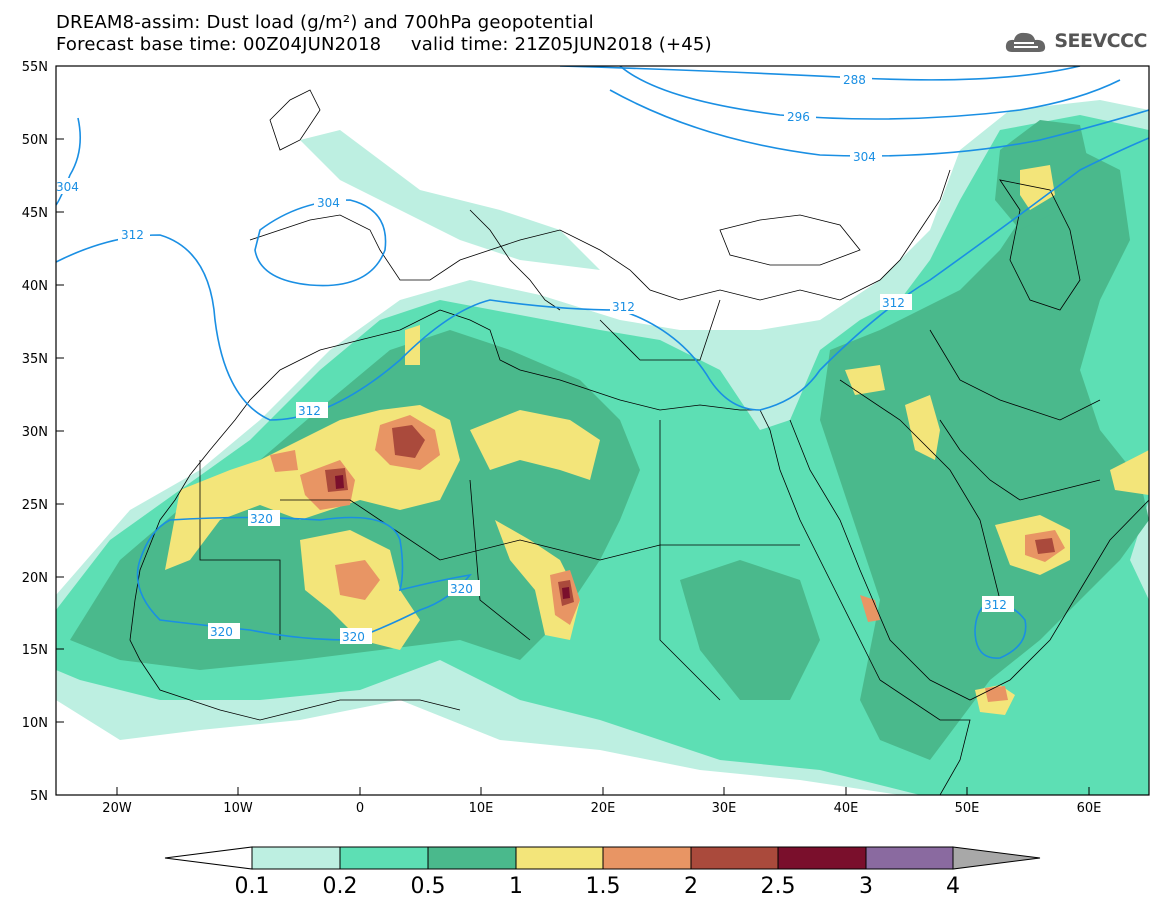 This screenshot has height=907, width=1165. Describe the element at coordinates (68, 161) in the screenshot. I see `contour-304-left` at that location.